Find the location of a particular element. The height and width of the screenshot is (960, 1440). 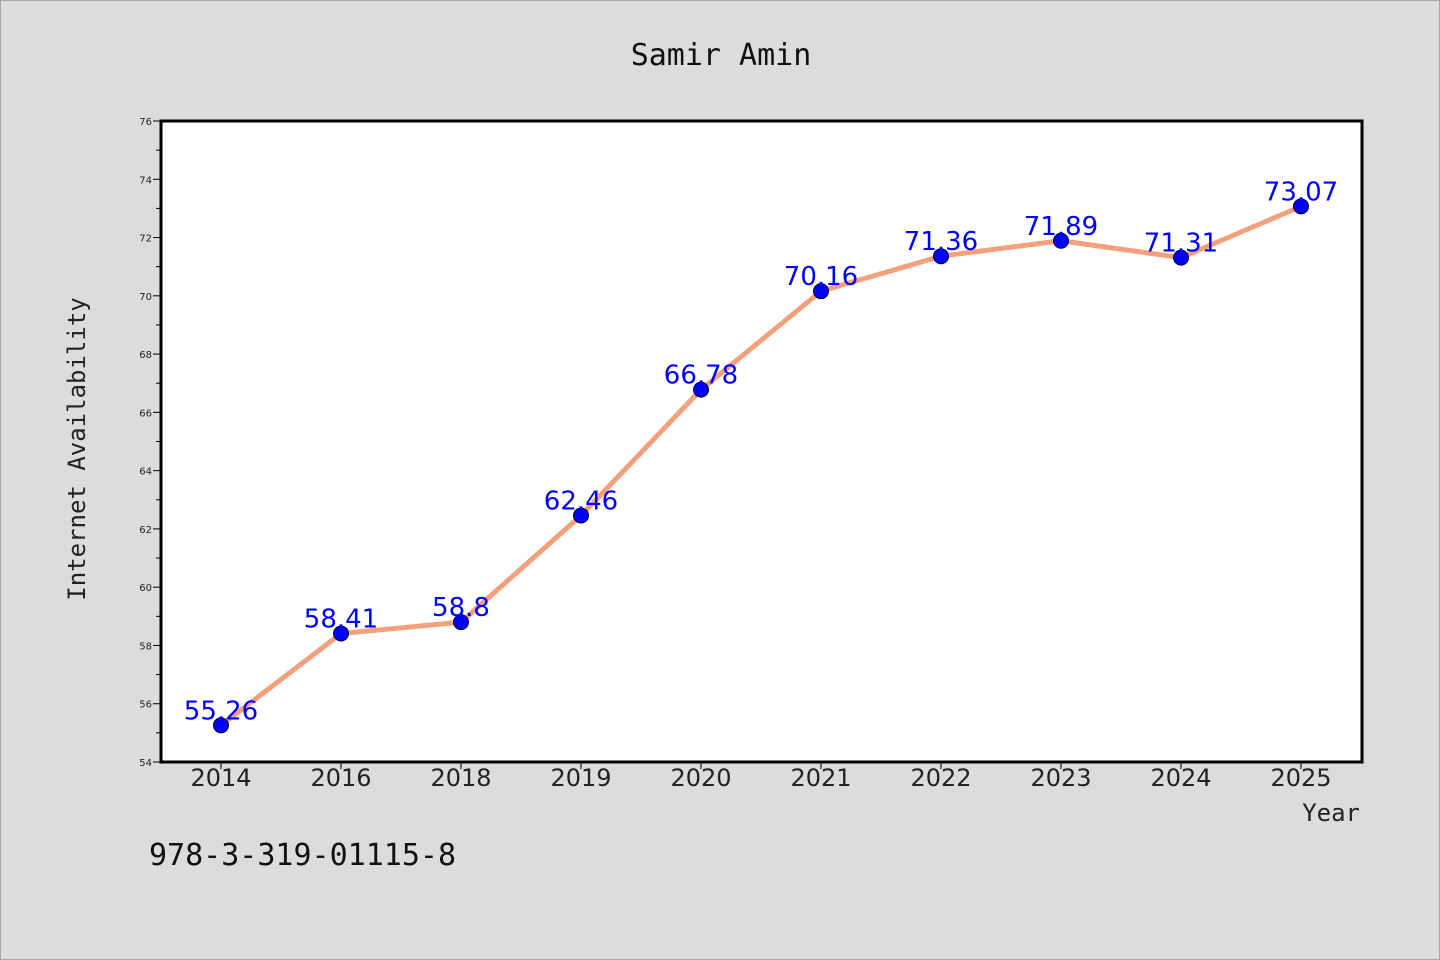

x-tick-label: 2022 is located at coordinates (940, 778).